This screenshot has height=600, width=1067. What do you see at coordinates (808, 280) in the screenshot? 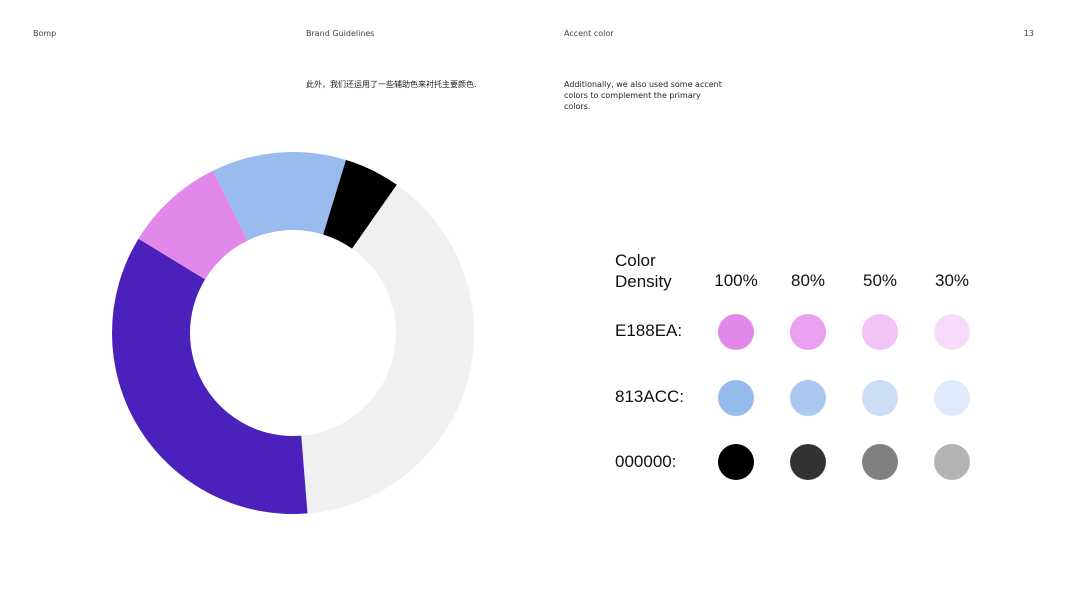
I see `column-header-80: 80%` at bounding box center [808, 280].